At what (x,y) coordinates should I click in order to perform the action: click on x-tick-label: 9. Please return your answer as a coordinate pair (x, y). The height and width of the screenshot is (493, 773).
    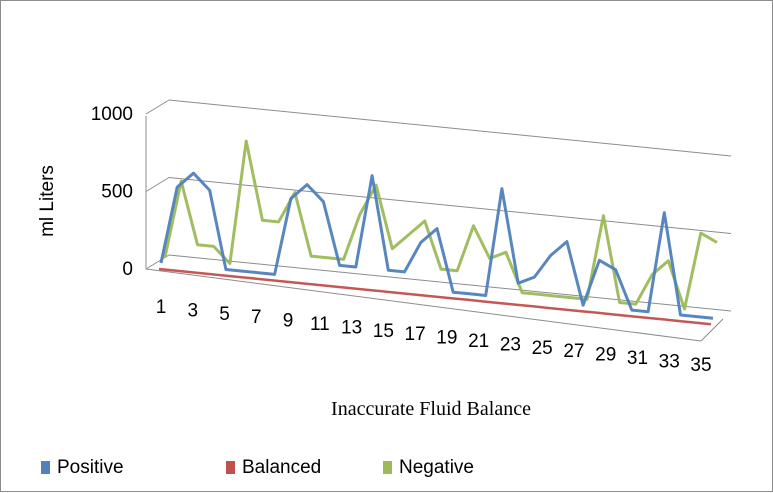
    Looking at the image, I should click on (288, 321).